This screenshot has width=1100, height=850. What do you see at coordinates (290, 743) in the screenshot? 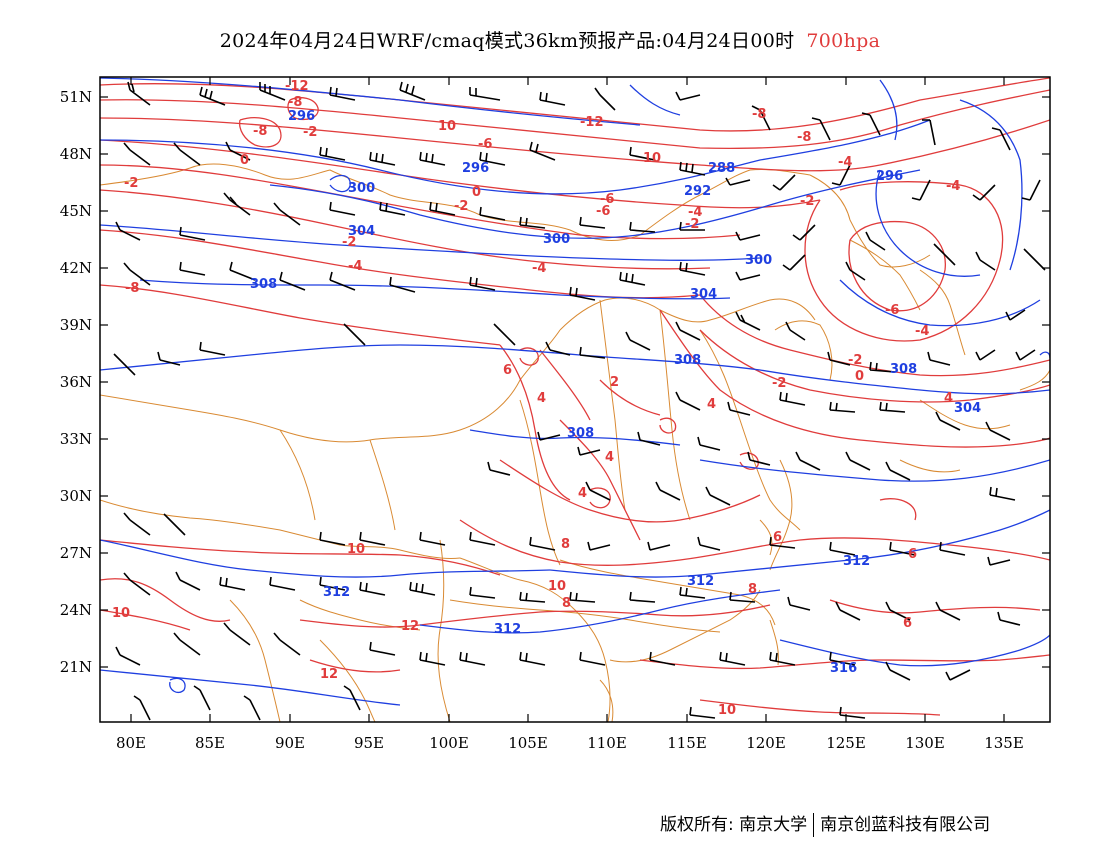
I see `lon-tick-label: 90E` at bounding box center [290, 743].